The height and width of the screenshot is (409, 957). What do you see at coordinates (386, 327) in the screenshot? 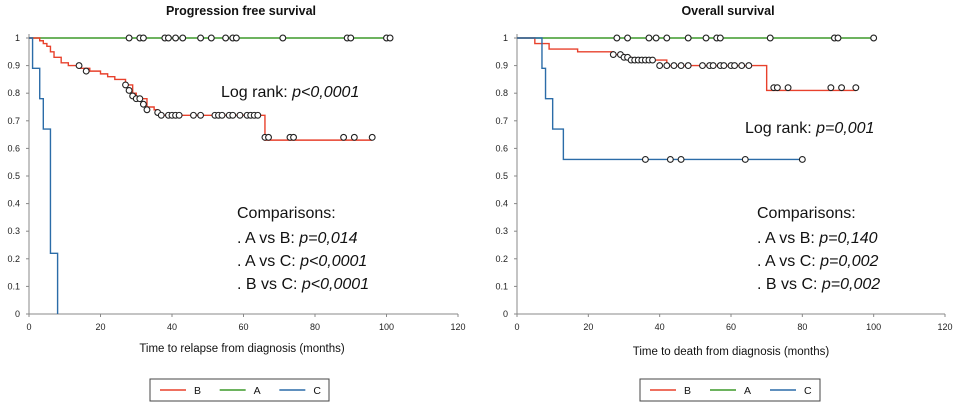
I see `pfs-x-tick-label: 100` at bounding box center [386, 327].